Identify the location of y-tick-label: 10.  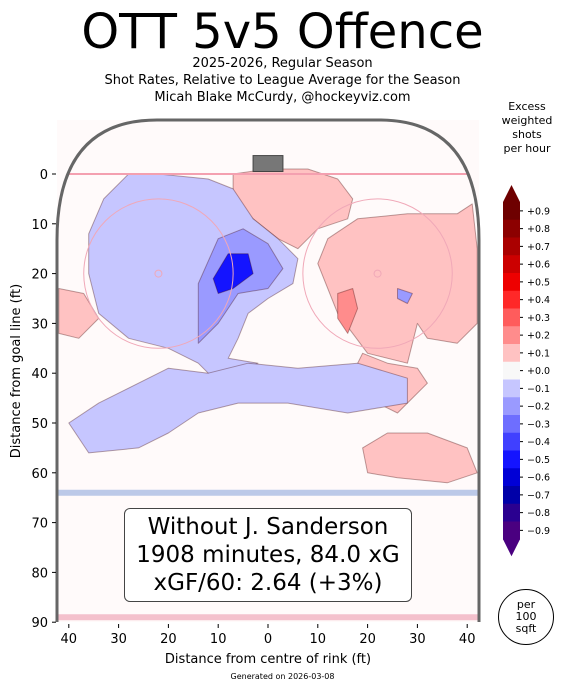
(39, 225).